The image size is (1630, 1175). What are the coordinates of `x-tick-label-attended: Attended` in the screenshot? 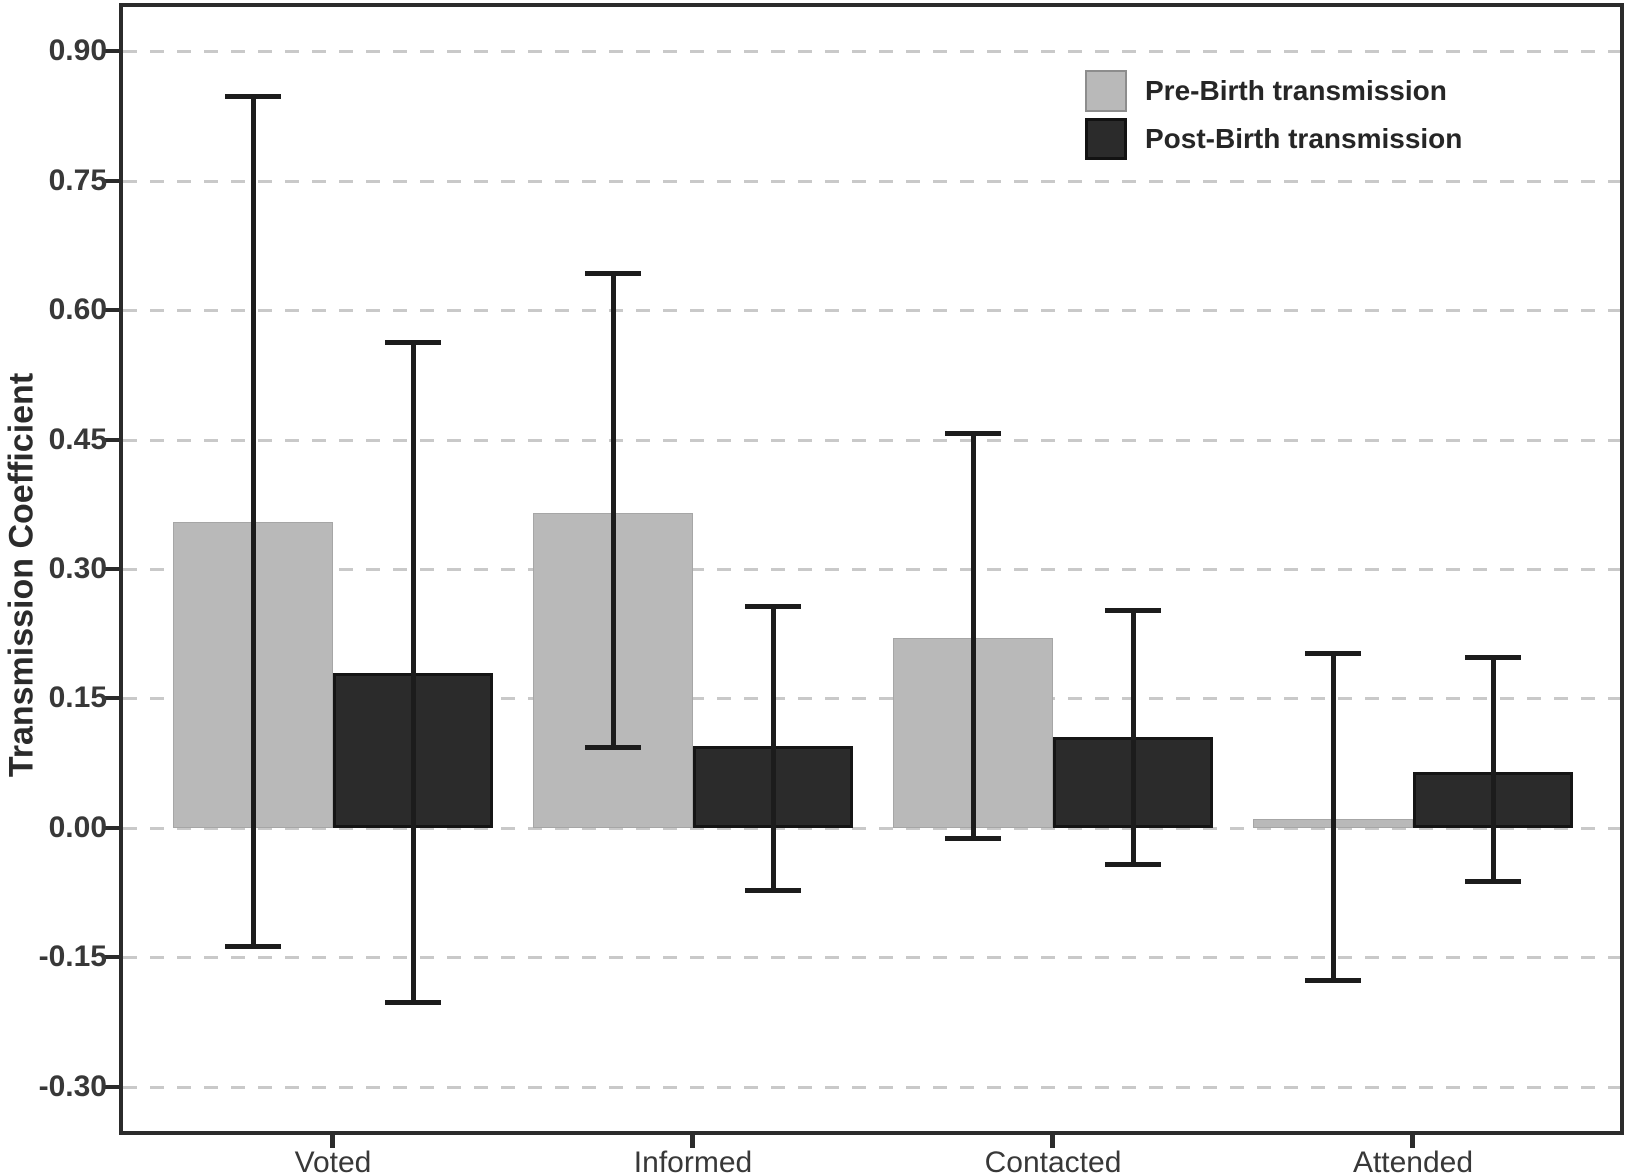 It's located at (1413, 1160).